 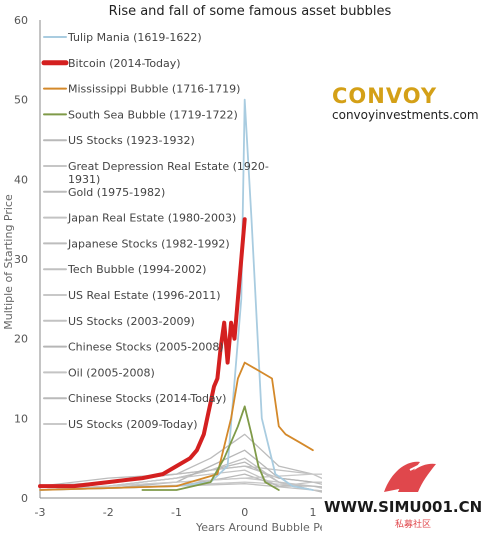 What do you see at coordinates (413, 524) in the screenshot?
I see `watermark-caption: 私募社区` at bounding box center [413, 524].